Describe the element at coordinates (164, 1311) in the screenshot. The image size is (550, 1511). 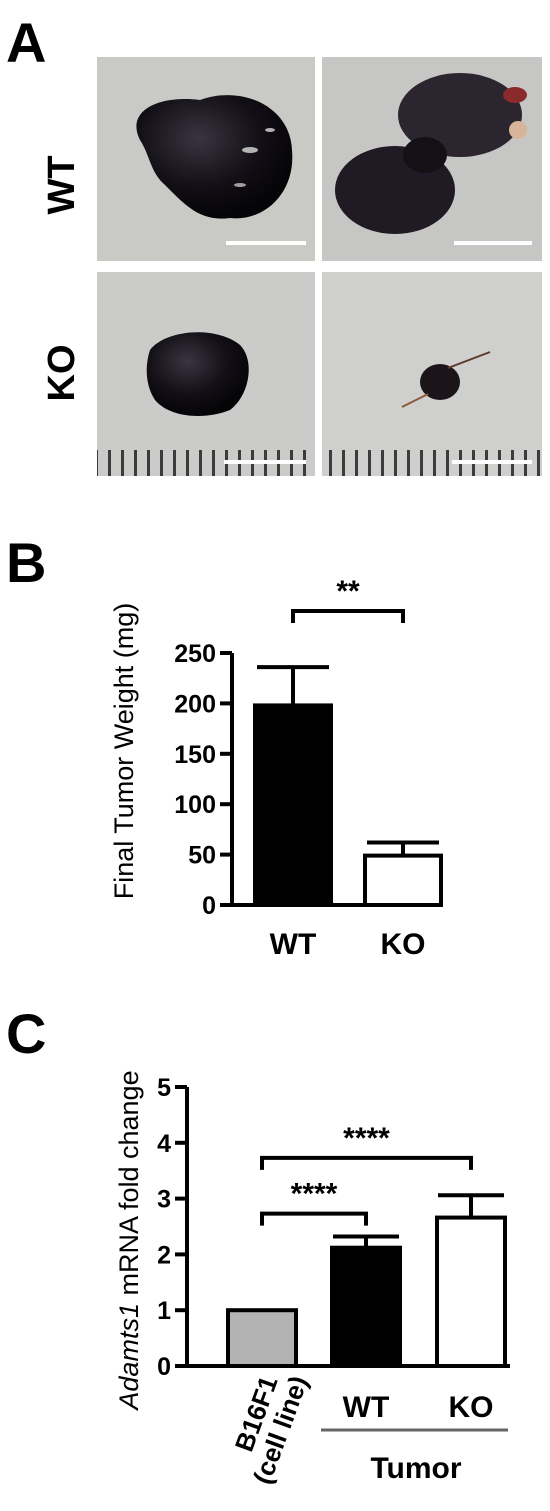
I see `y-tick-label-1: 1` at that location.